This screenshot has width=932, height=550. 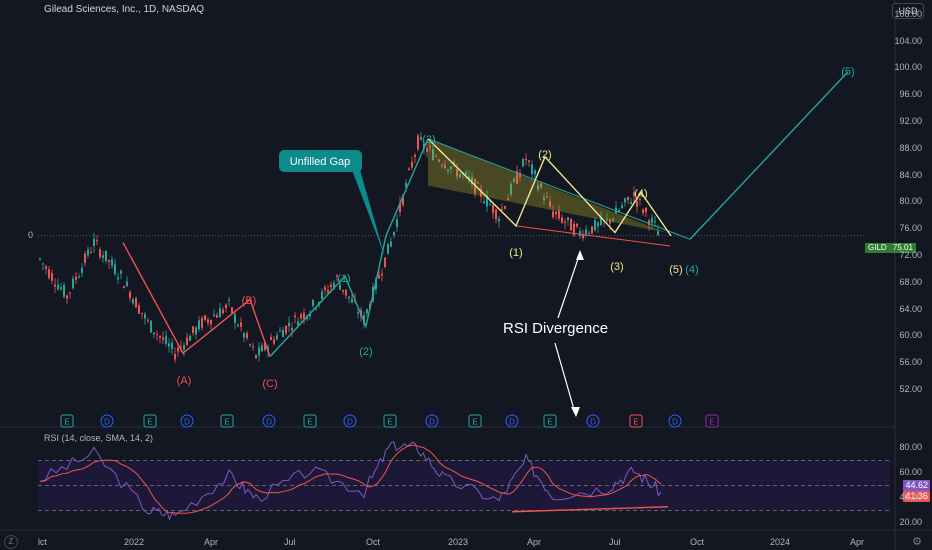 What do you see at coordinates (916, 485) in the screenshot?
I see `rsi-value-badge: 44.62` at bounding box center [916, 485].